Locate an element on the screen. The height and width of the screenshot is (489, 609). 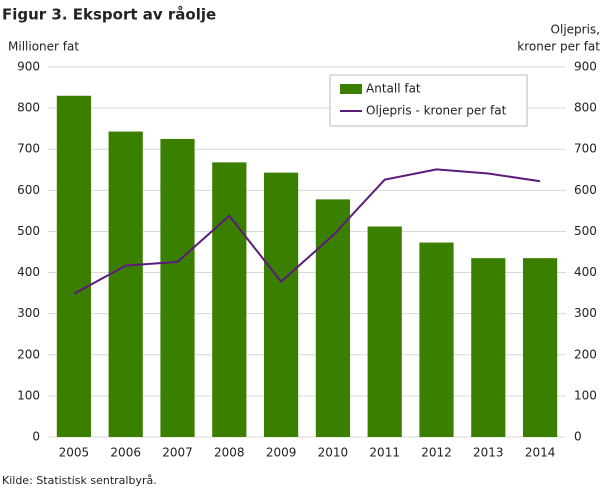
y2-tick-label: 100 is located at coordinates (585, 395).